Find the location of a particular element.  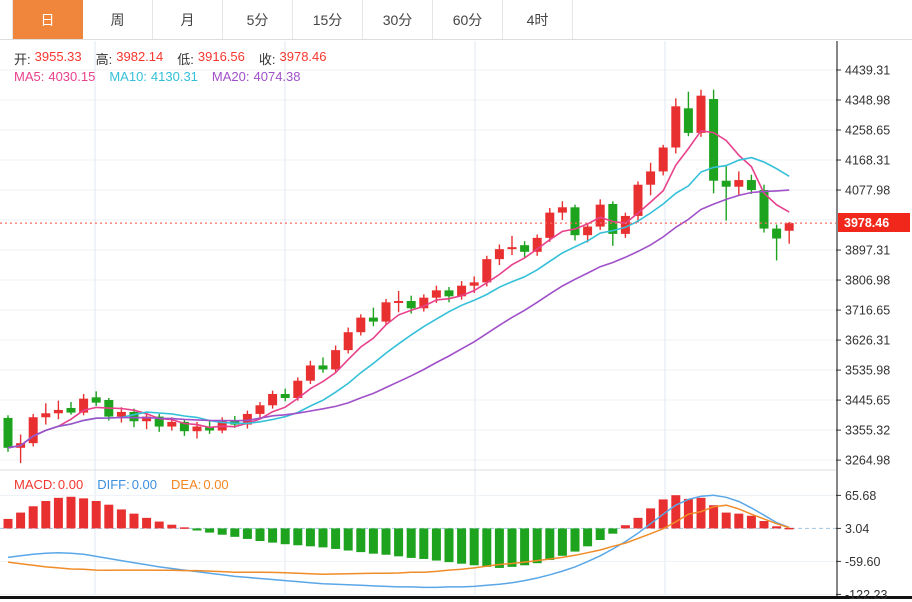

ma10-label: MA10: is located at coordinates (128, 76).